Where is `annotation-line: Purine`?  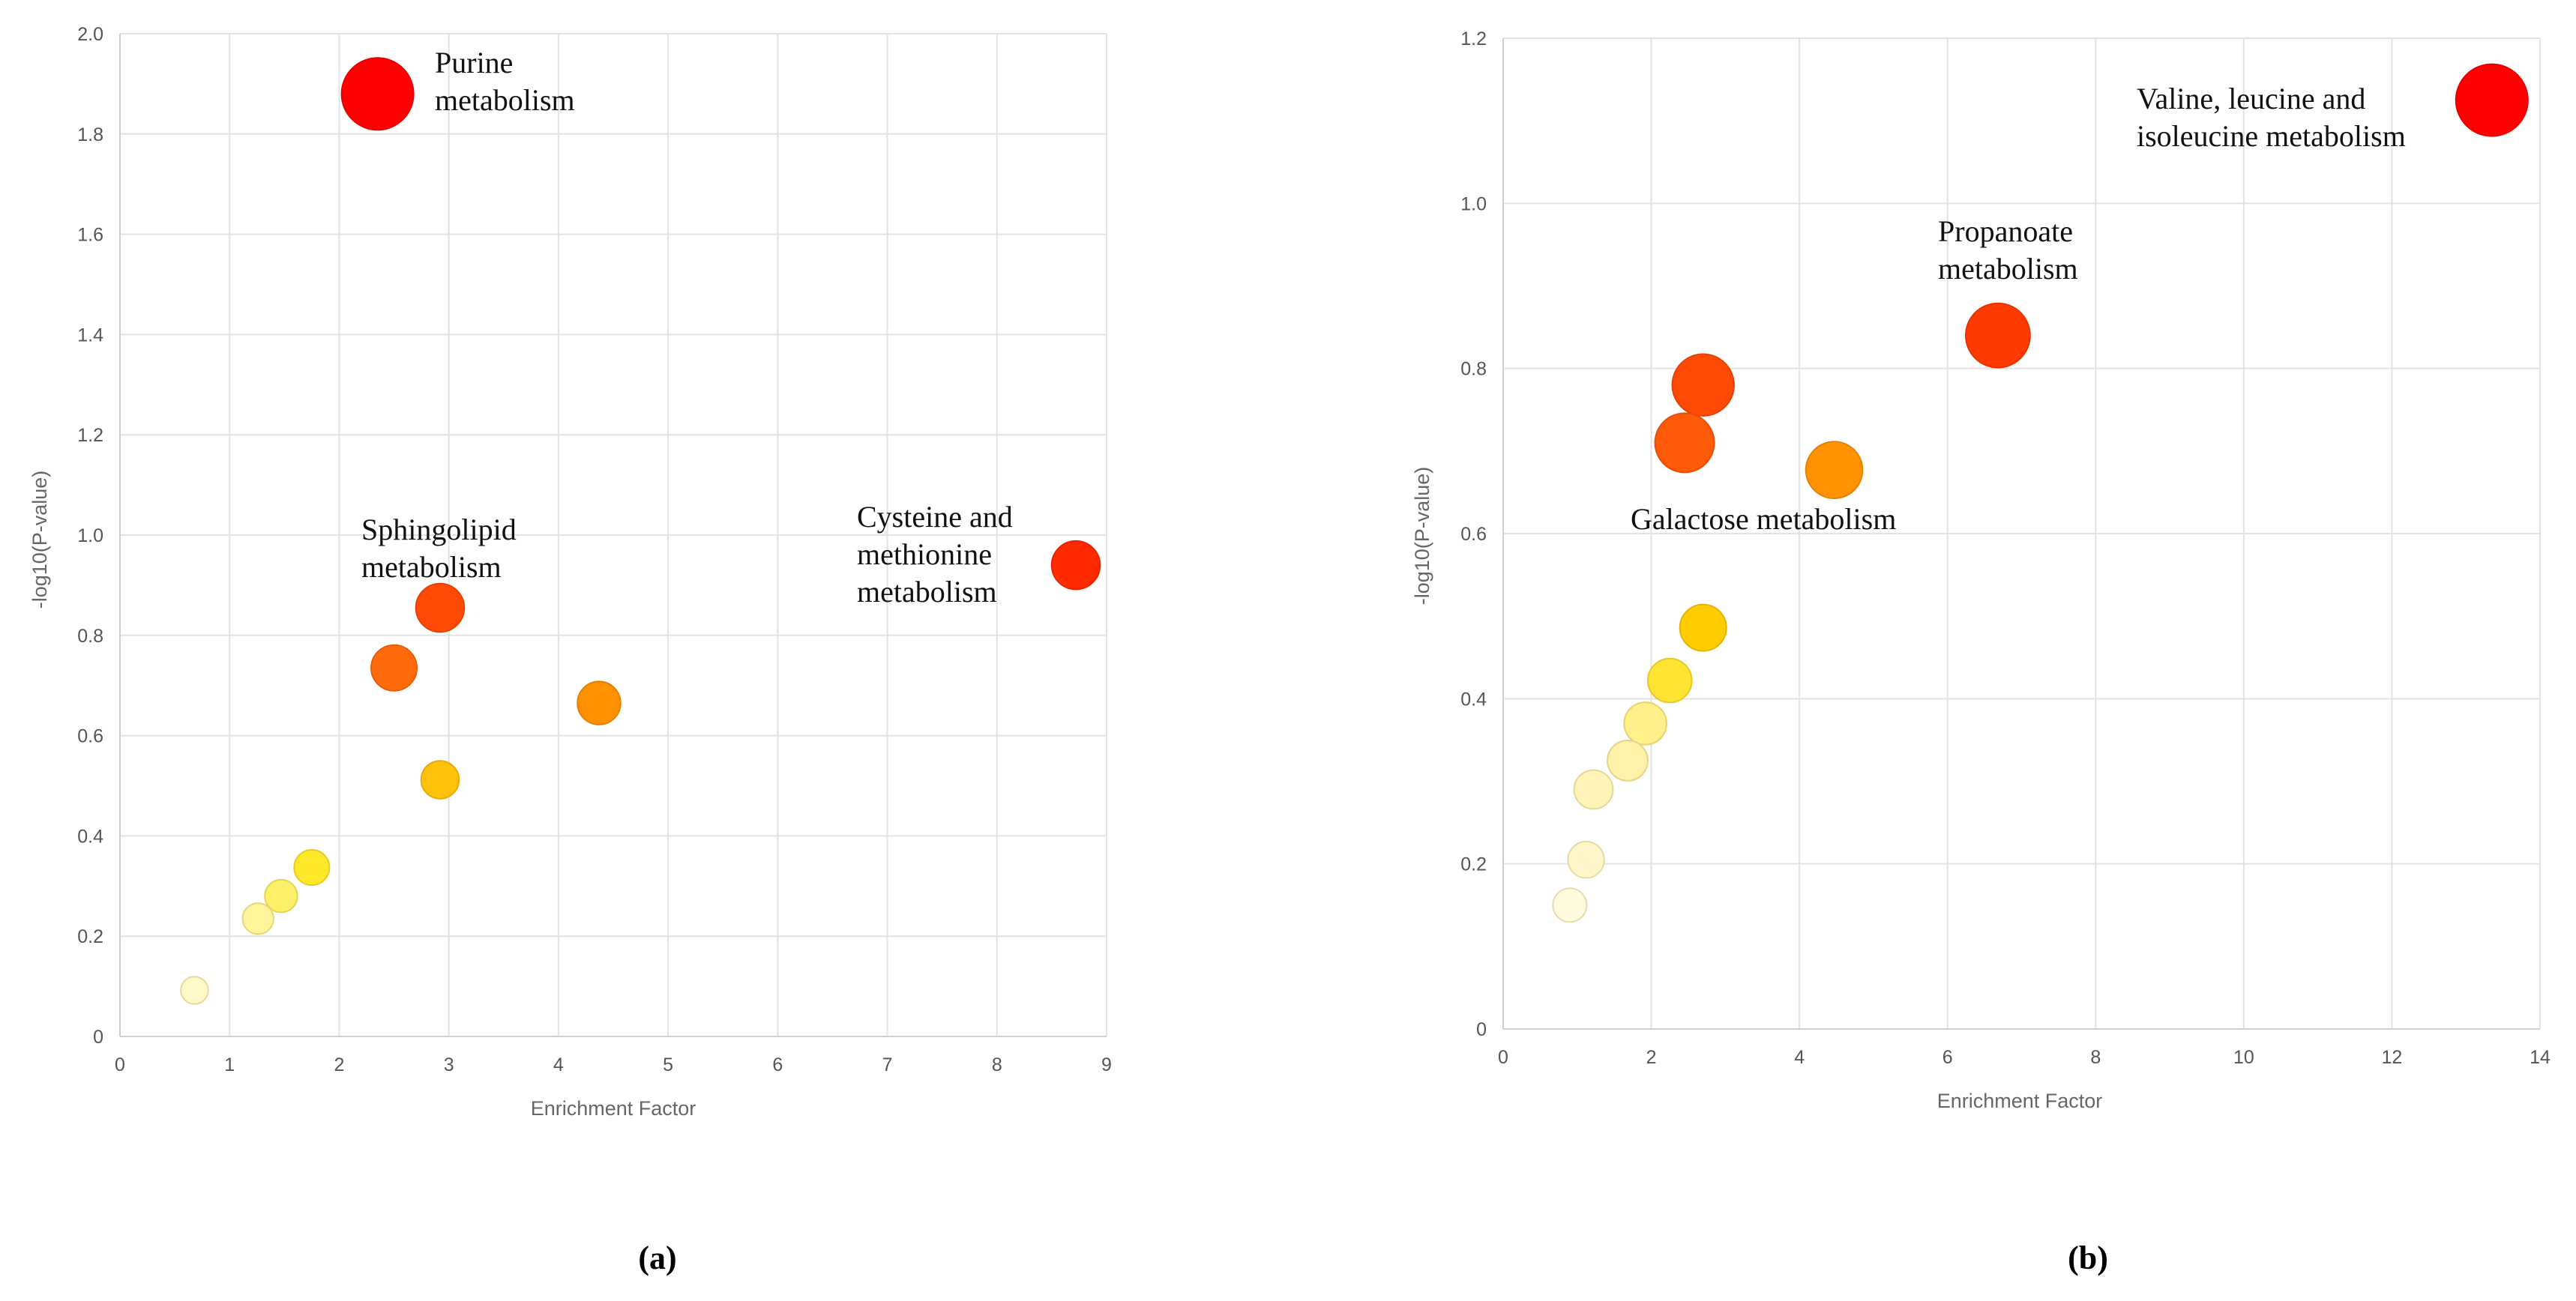
annotation-line: Purine is located at coordinates (474, 62).